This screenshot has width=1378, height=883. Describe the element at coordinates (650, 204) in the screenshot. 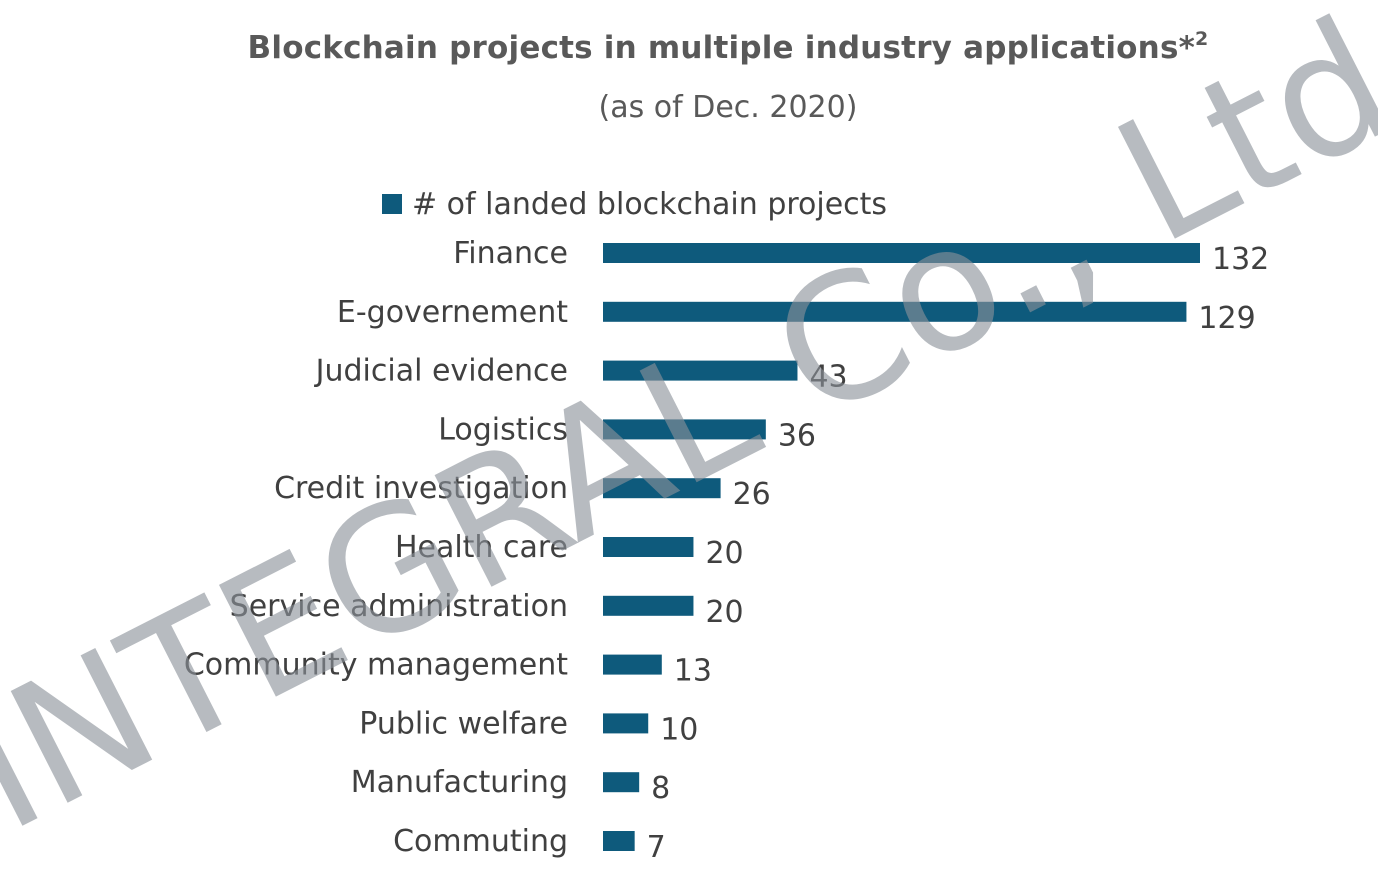

I see `legend-label: # of landed blockchain projects` at that location.